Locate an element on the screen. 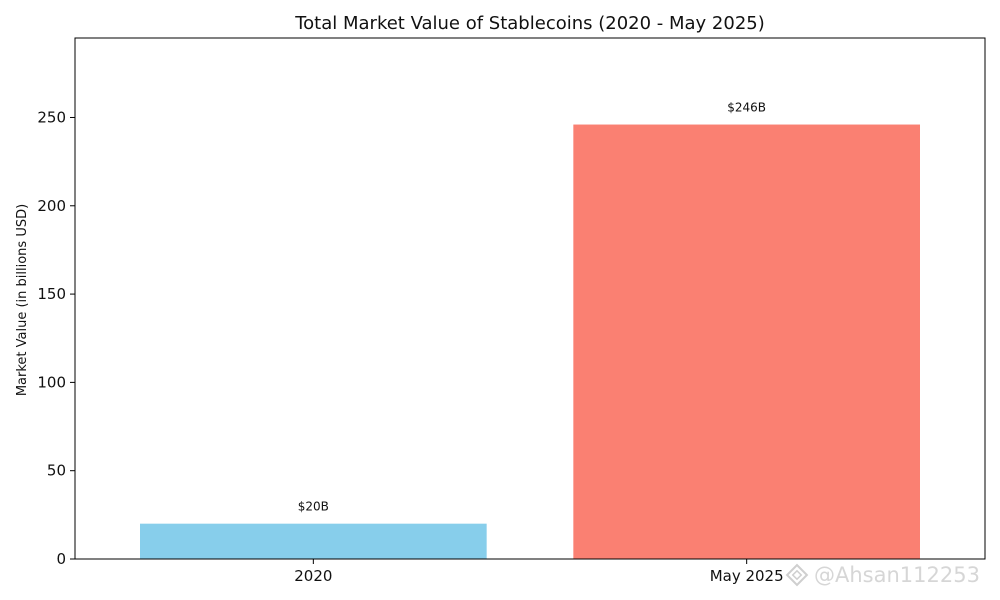 The image size is (1000, 600). diamond-logo-icon is located at coordinates (797, 575).